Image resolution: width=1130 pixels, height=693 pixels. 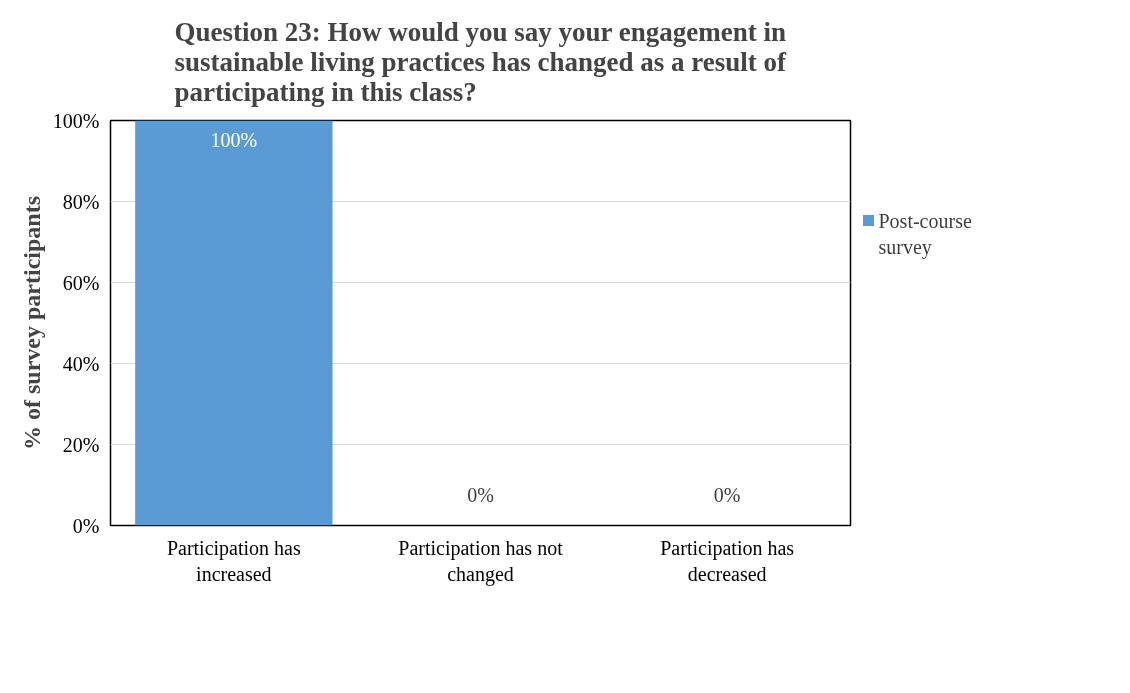 I want to click on y-tick-label: 0%, so click(x=86, y=525).